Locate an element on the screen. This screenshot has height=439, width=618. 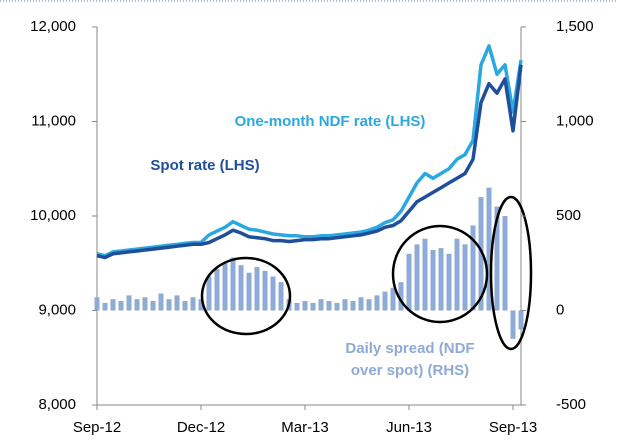
y-tick-label: 11,000 is located at coordinates (53, 120).